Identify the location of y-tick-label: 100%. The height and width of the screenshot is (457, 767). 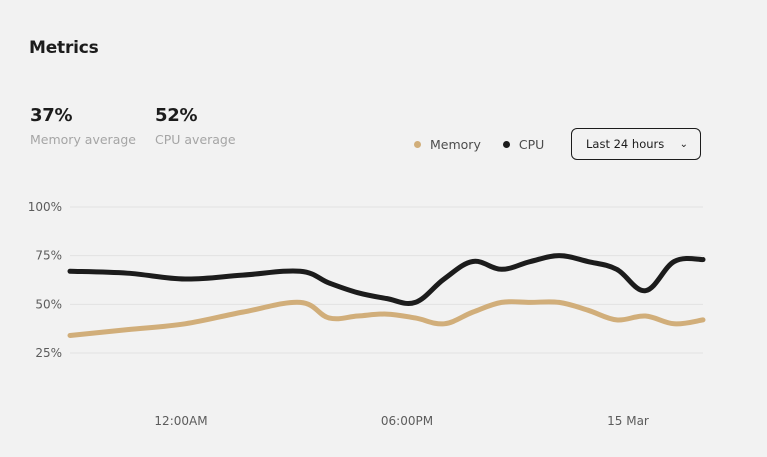
(45, 207).